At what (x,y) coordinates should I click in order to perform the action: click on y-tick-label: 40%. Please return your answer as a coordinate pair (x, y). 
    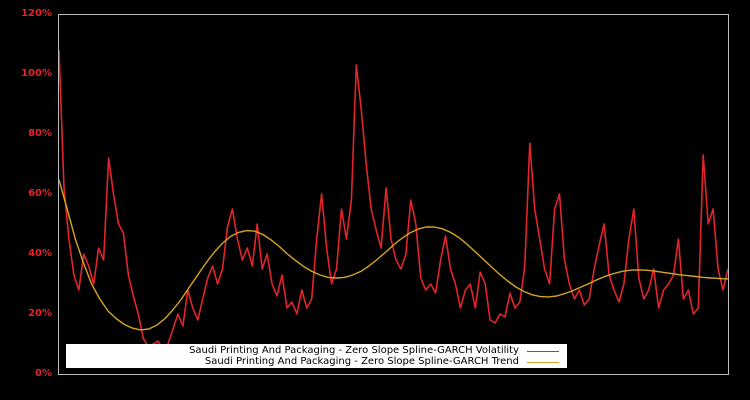
    Looking at the image, I should click on (40, 253).